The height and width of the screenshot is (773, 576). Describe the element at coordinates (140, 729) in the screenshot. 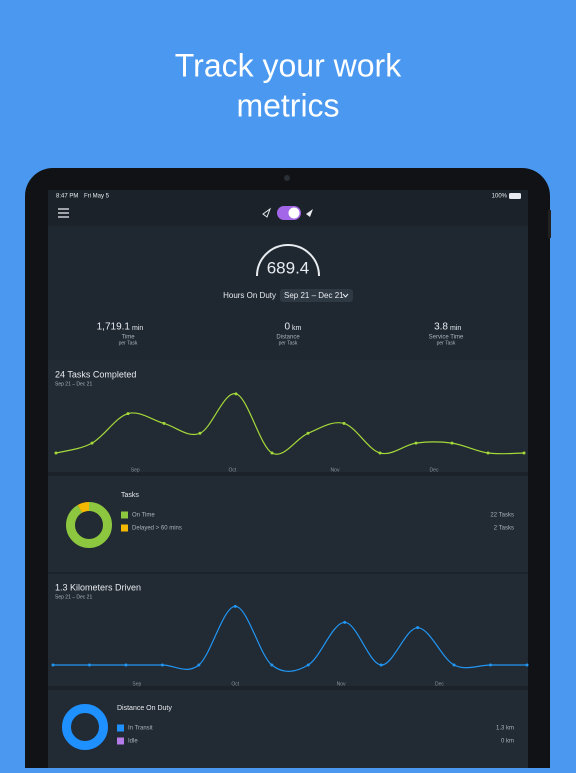

I see `legend-label: In Transit` at that location.